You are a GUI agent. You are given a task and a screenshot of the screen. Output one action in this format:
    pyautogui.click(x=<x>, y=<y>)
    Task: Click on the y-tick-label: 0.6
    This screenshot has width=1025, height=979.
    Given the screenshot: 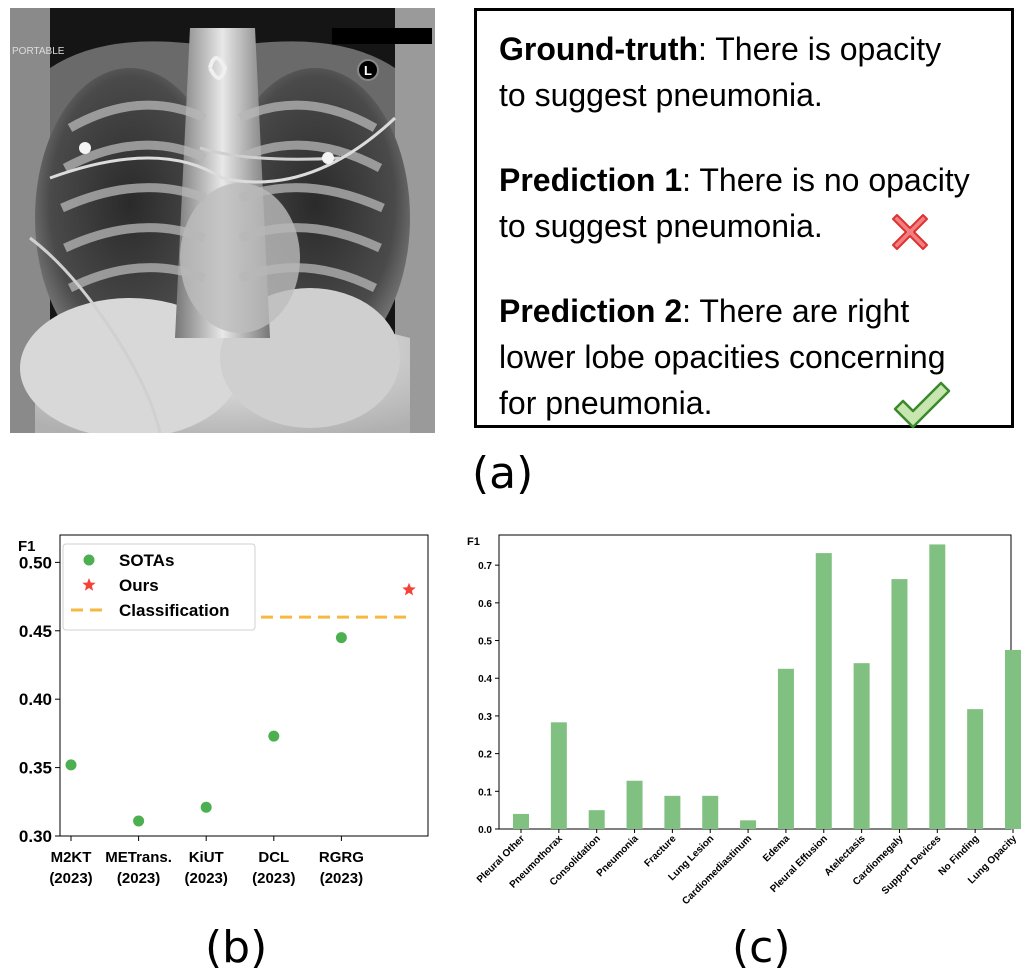 What is the action you would take?
    pyautogui.click(x=485, y=604)
    